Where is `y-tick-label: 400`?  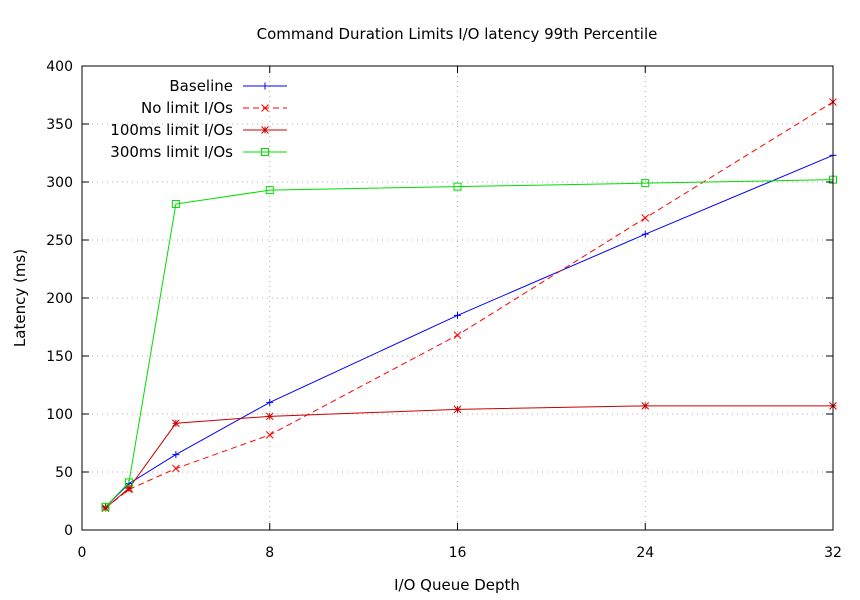
y-tick-label: 400 is located at coordinates (59, 67).